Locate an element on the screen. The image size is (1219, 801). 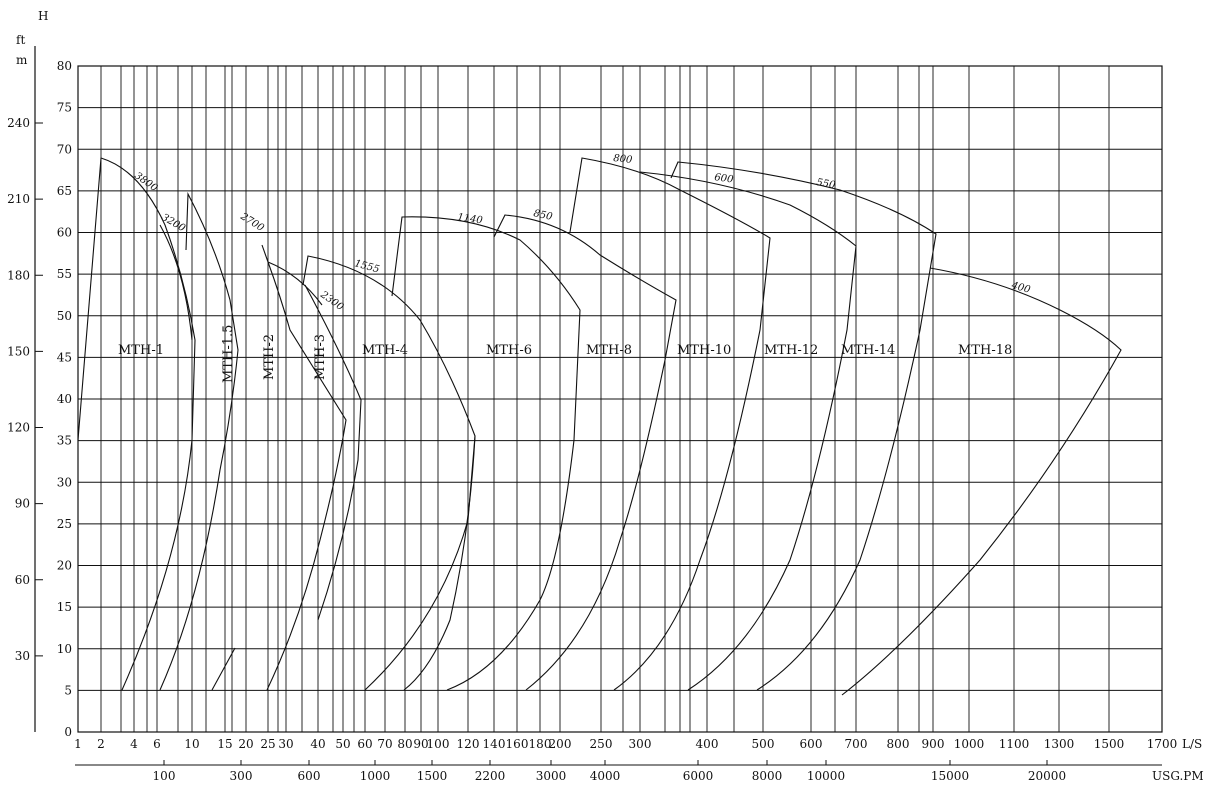
curve-mth-2-envelope is located at coordinates (304, 467).